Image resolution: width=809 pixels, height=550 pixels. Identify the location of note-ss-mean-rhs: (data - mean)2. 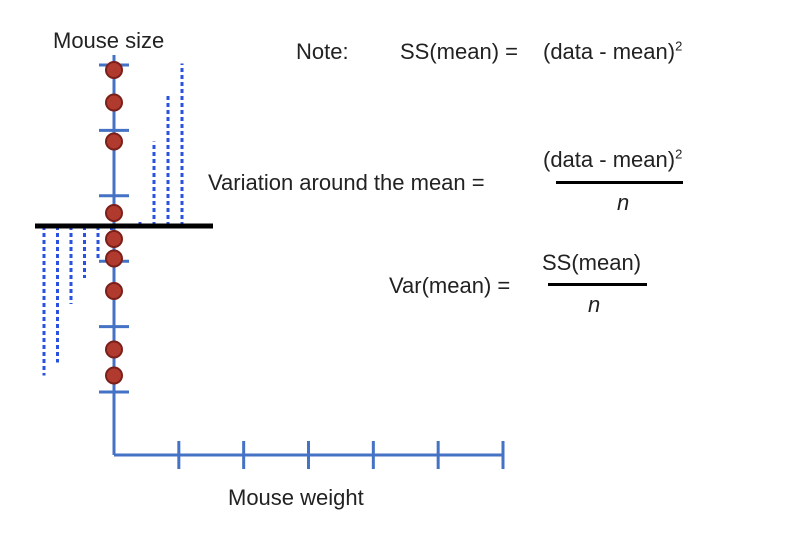
(613, 51).